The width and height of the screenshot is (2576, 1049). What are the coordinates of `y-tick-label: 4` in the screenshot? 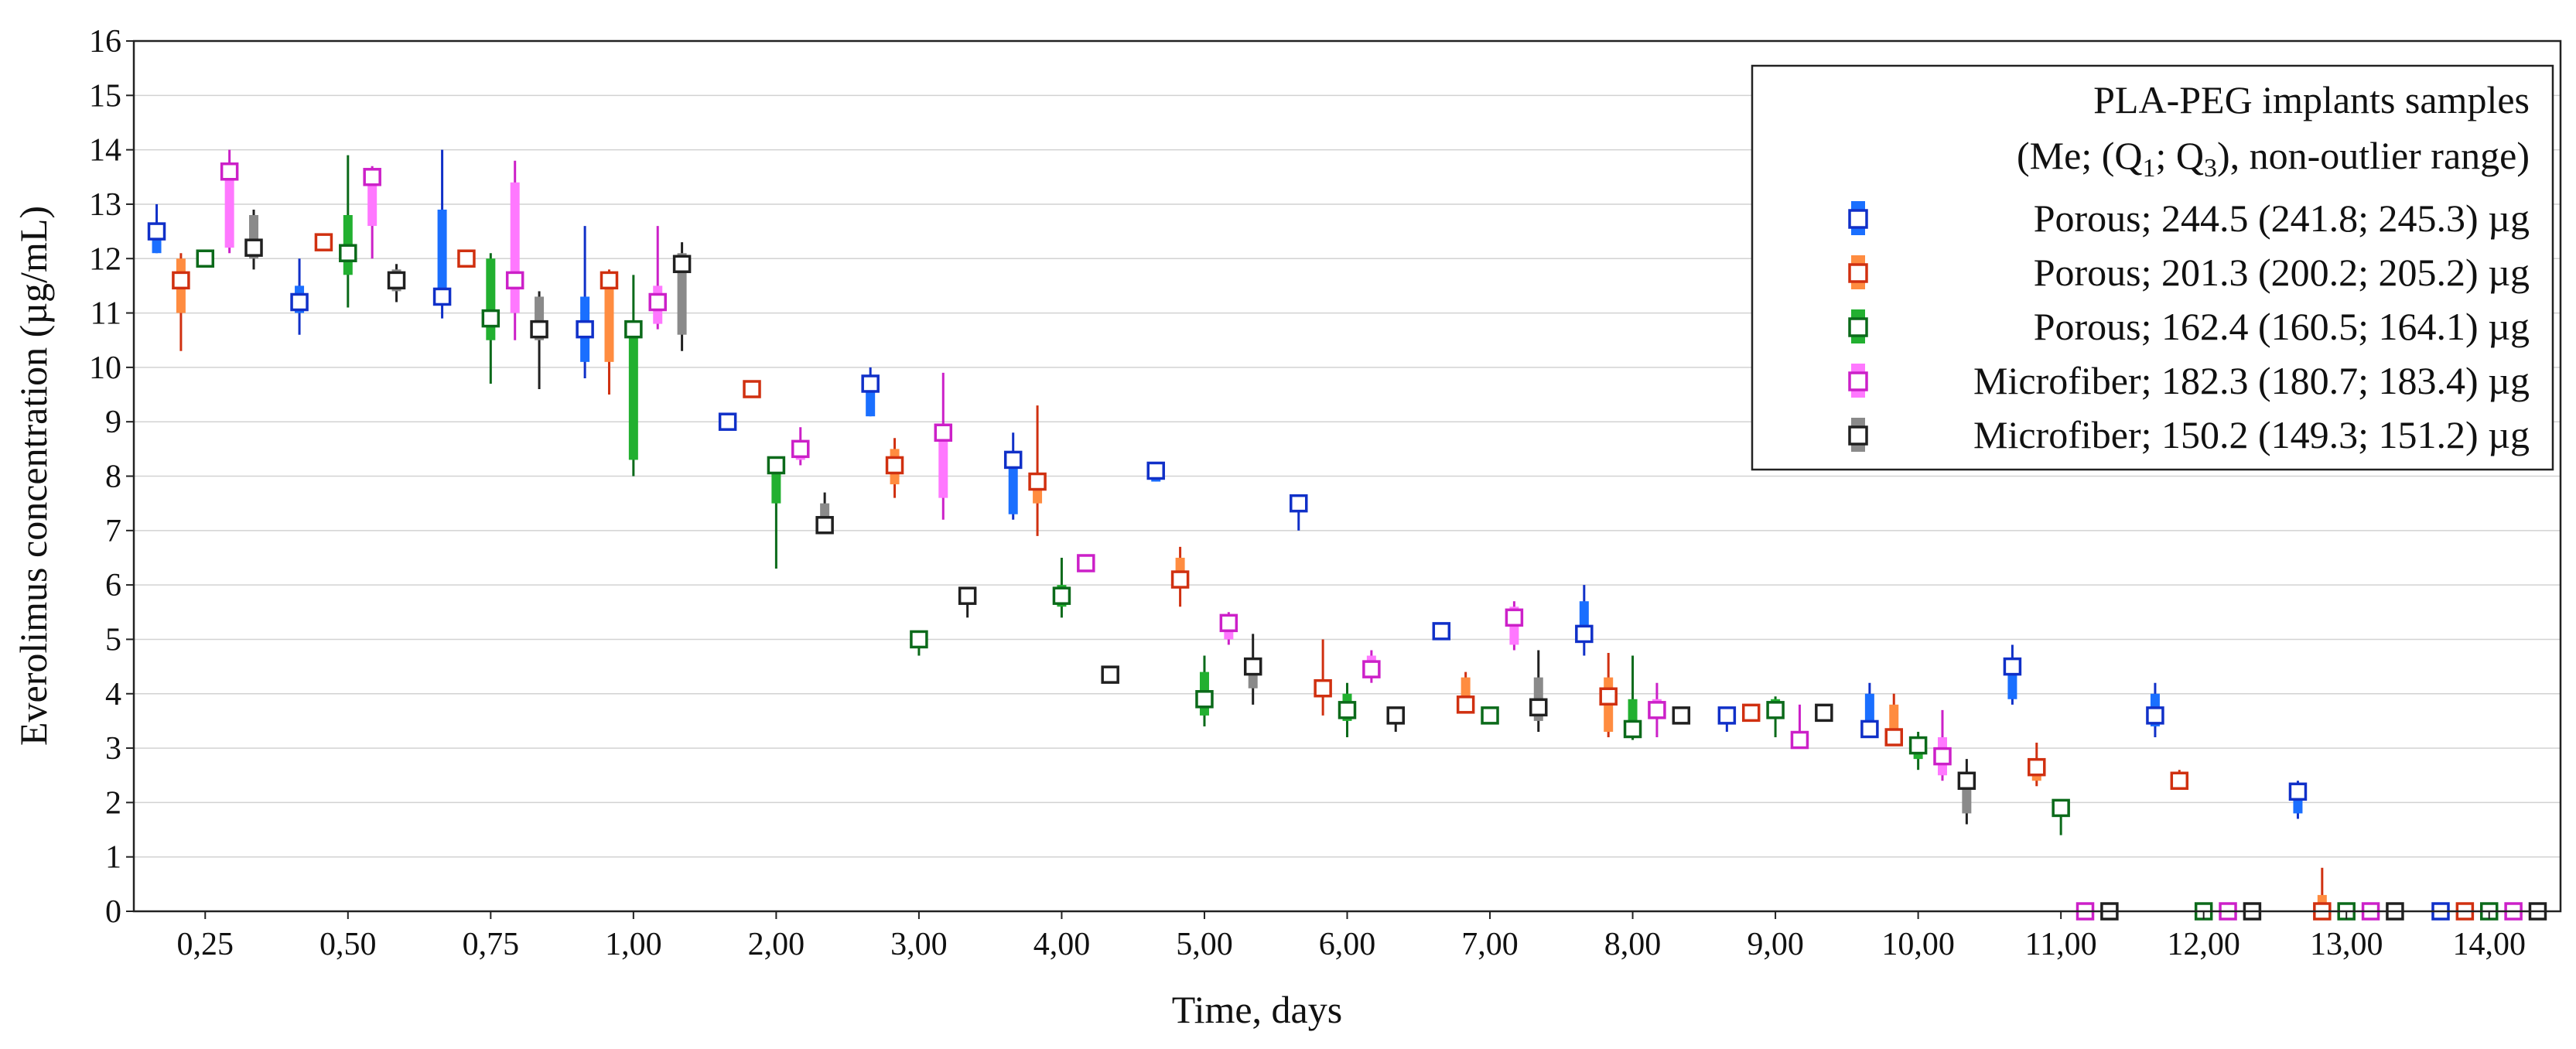 It's located at (113, 694).